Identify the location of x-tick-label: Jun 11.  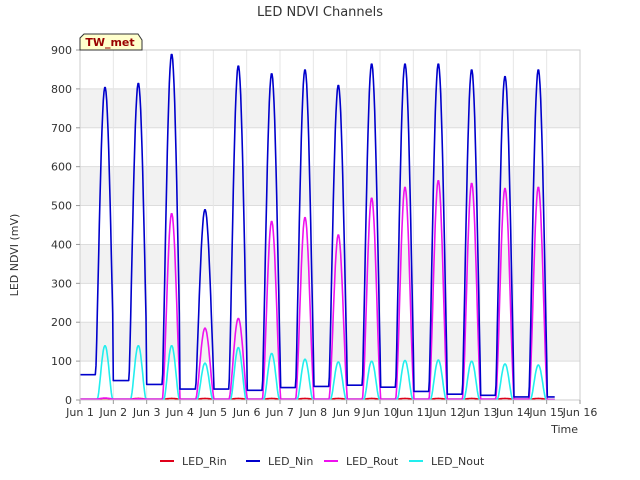
(413, 412).